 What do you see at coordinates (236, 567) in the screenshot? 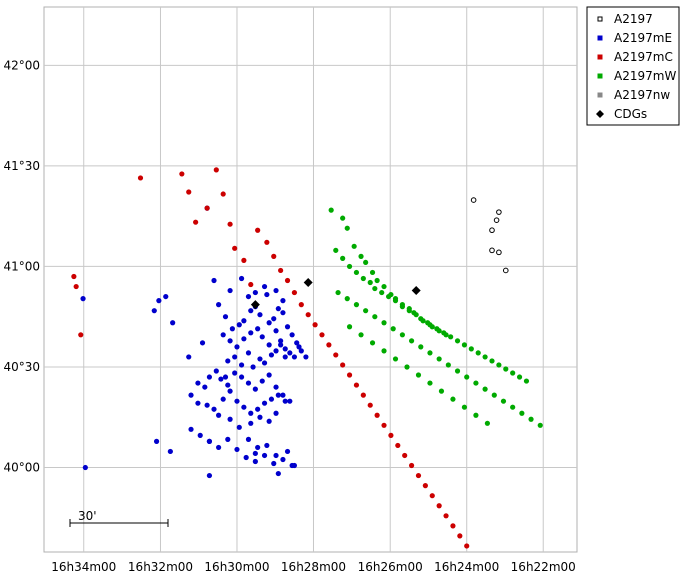
I see `x-tick-label: 16h30m00` at bounding box center [236, 567].